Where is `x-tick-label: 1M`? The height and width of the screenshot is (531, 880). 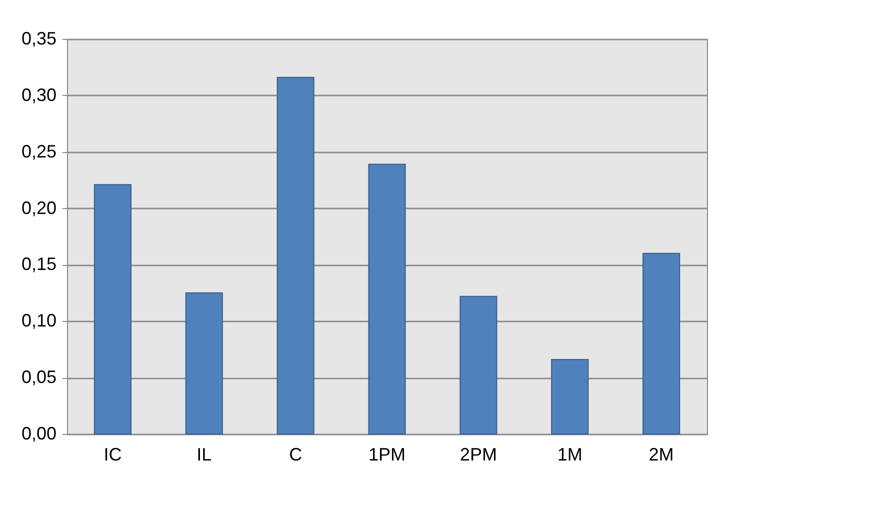
x-tick-label: 1M is located at coordinates (569, 454).